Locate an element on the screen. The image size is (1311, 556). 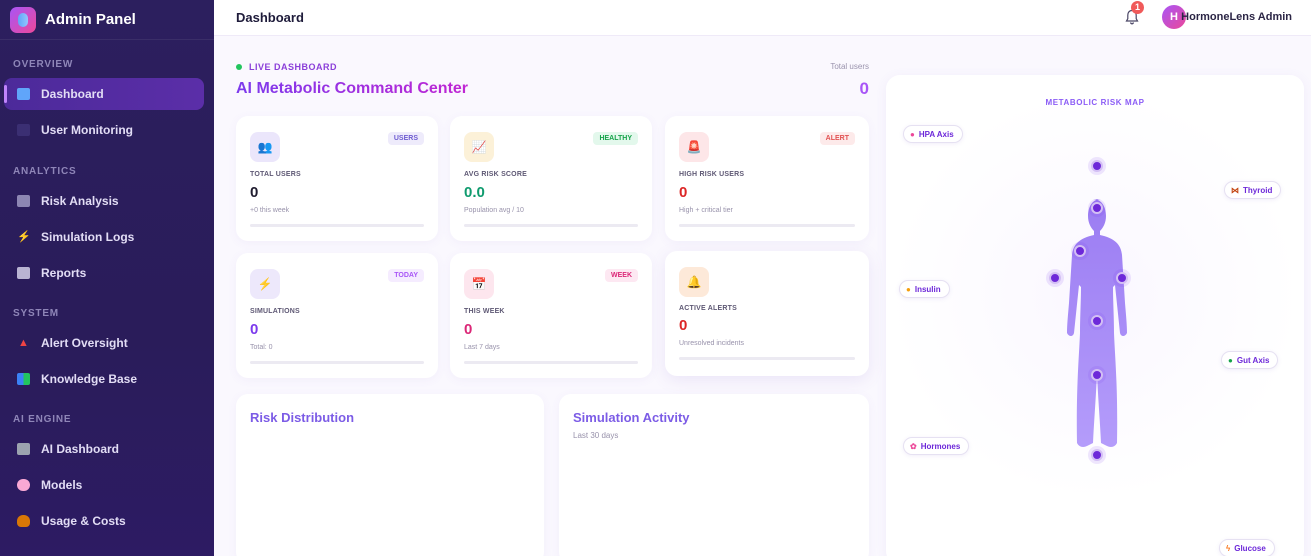
stat-card-active-alerts: 🔔 ACTIVE ALERTS 0 Unresolved incidents is located at coordinates (767, 313).